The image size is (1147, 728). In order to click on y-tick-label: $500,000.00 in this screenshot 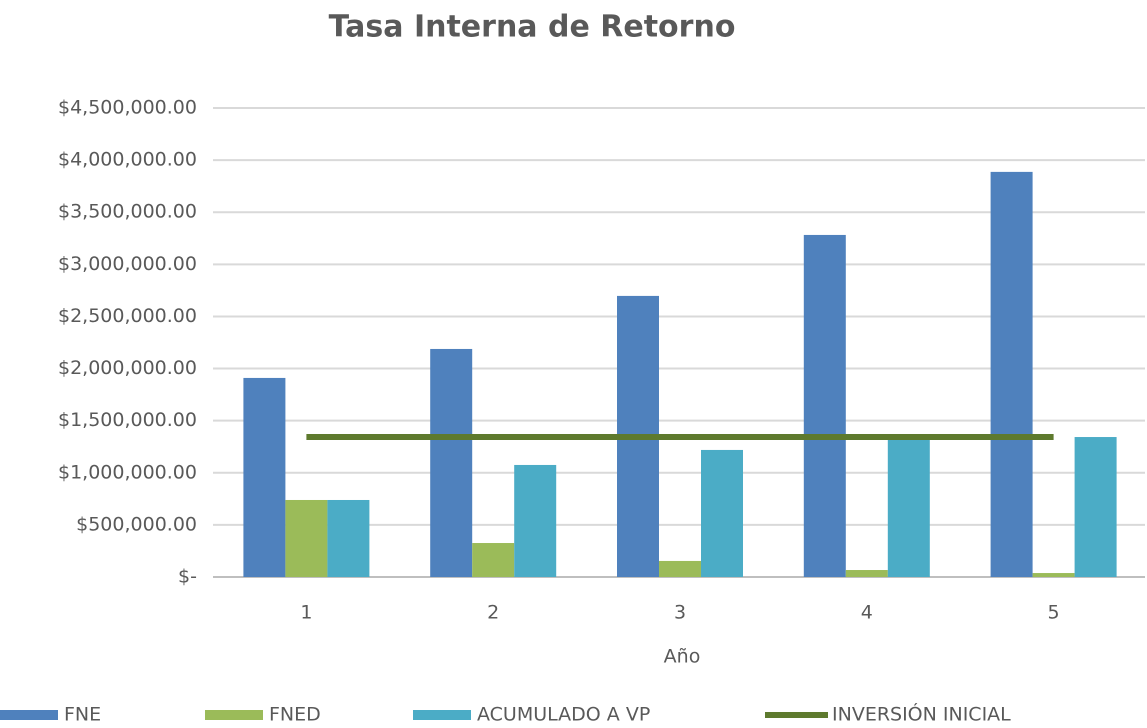, I will do `click(136, 524)`.